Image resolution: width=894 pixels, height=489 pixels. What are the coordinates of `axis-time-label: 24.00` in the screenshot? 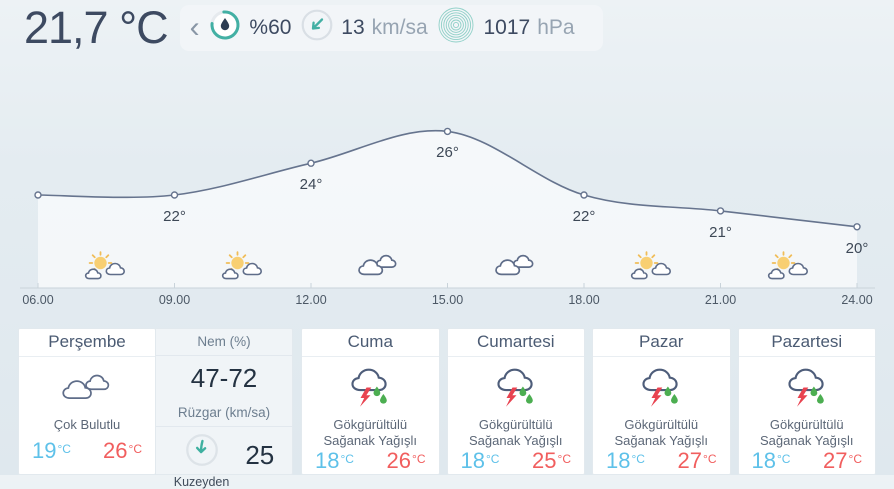 It's located at (857, 300).